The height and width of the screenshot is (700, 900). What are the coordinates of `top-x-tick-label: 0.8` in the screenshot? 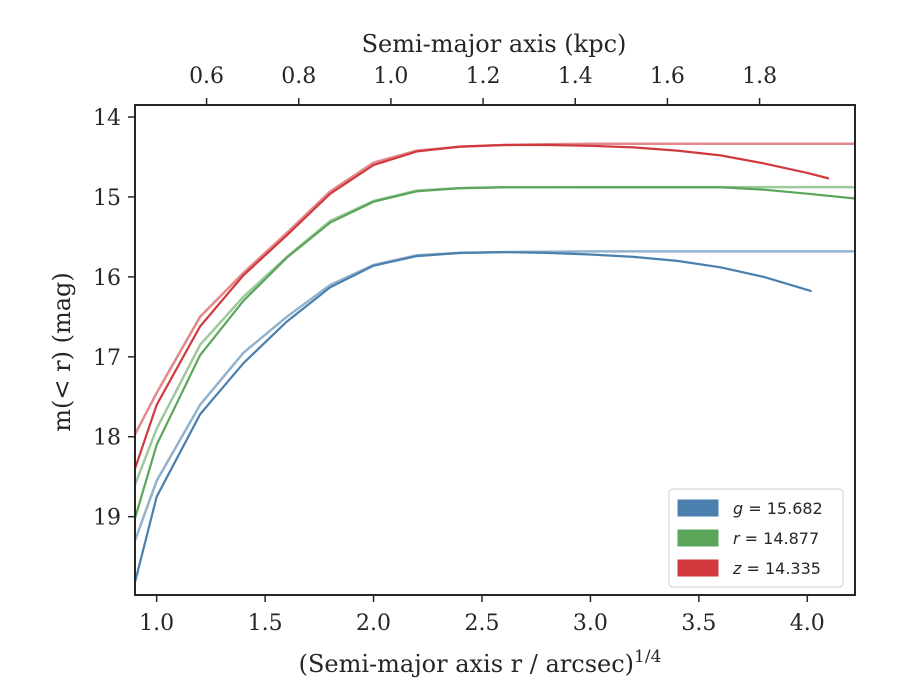 It's located at (298, 76).